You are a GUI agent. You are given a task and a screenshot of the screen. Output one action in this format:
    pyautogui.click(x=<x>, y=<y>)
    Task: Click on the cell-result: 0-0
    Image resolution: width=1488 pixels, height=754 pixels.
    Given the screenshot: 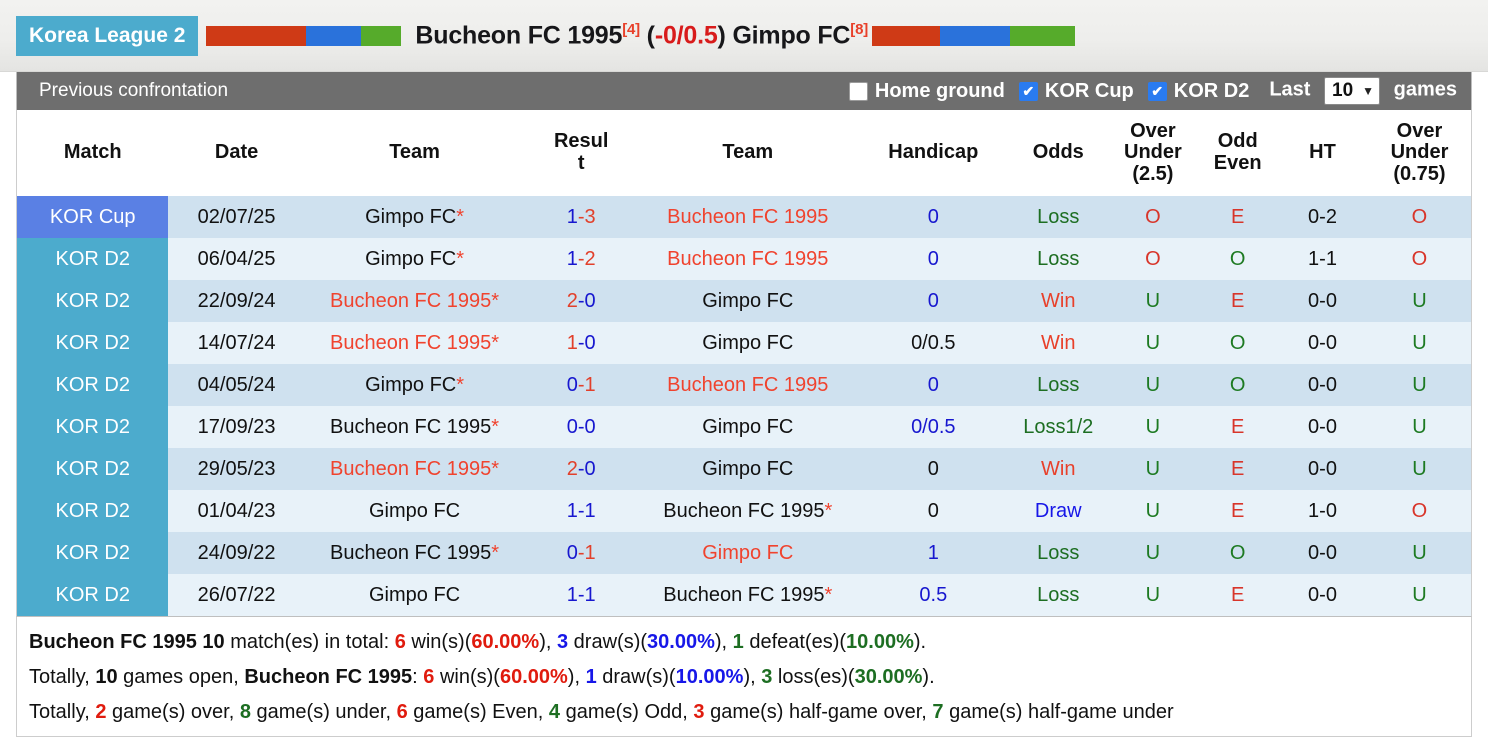 What is the action you would take?
    pyautogui.click(x=581, y=427)
    